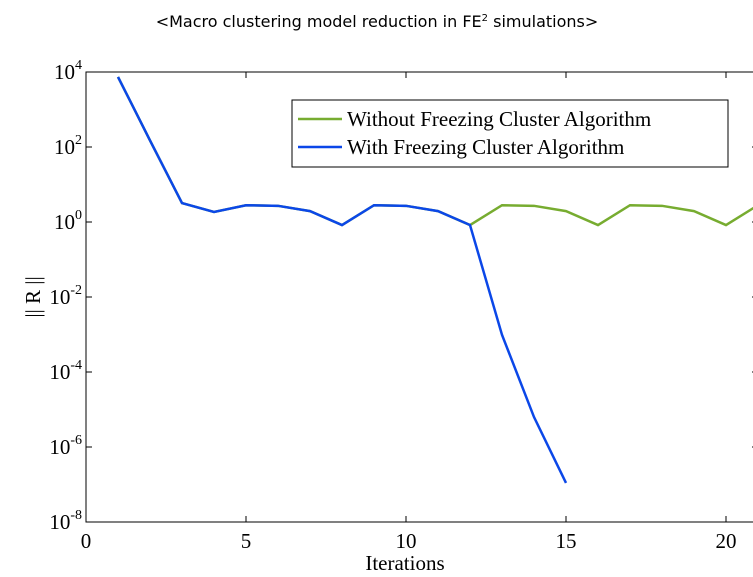  What do you see at coordinates (404, 563) in the screenshot?
I see `x-axis-label: Iterations` at bounding box center [404, 563].